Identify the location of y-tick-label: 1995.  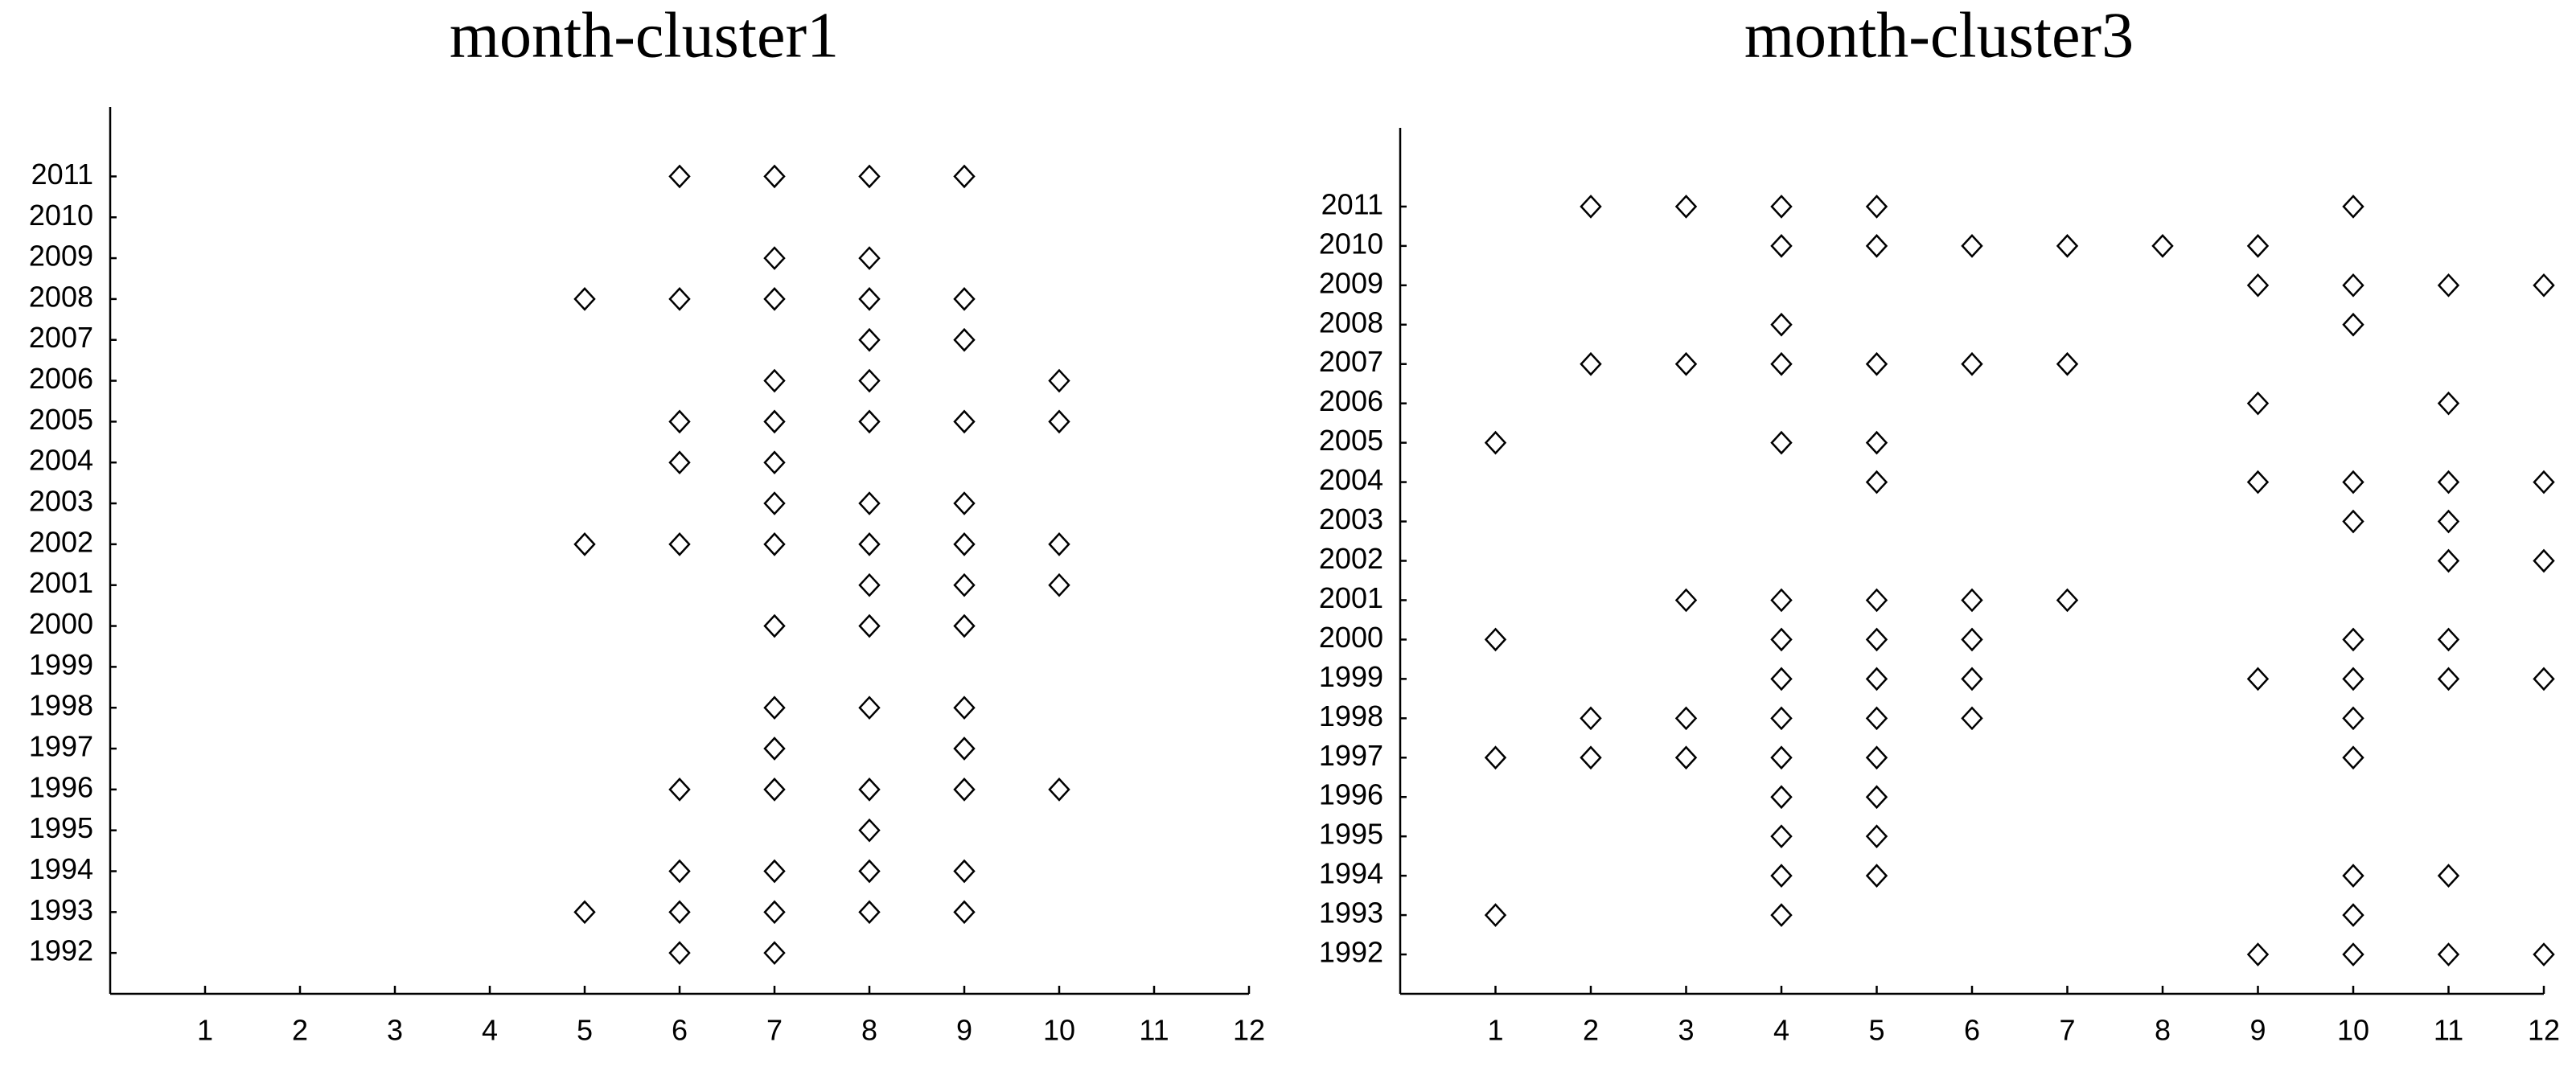
(1351, 834).